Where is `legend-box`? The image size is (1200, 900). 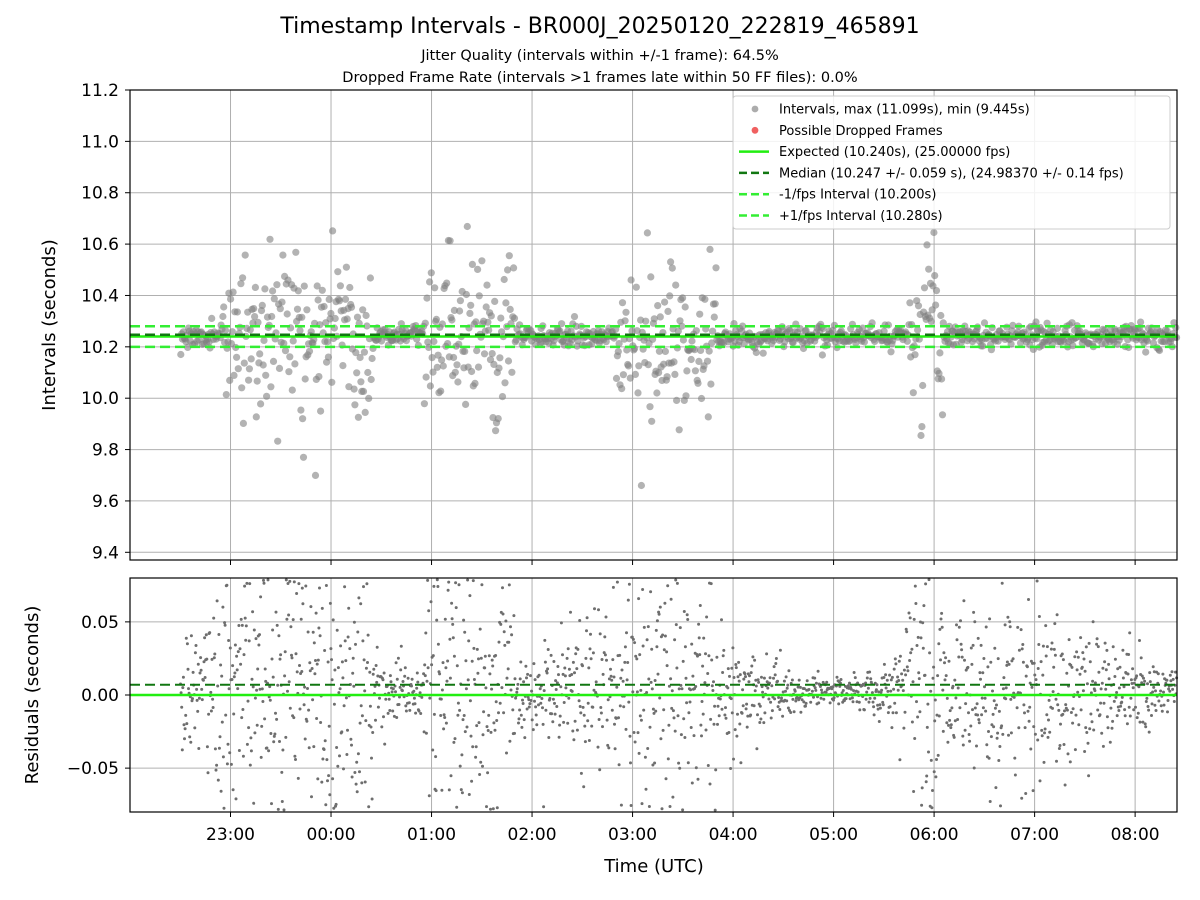 legend-box is located at coordinates (951, 162).